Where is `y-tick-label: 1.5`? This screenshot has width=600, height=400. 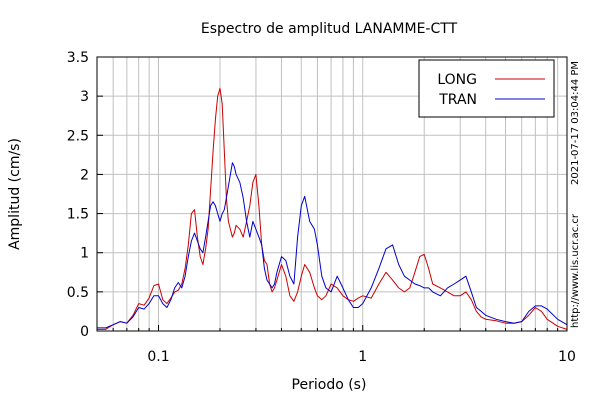
y-tick-label: 1.5 is located at coordinates (78, 215).